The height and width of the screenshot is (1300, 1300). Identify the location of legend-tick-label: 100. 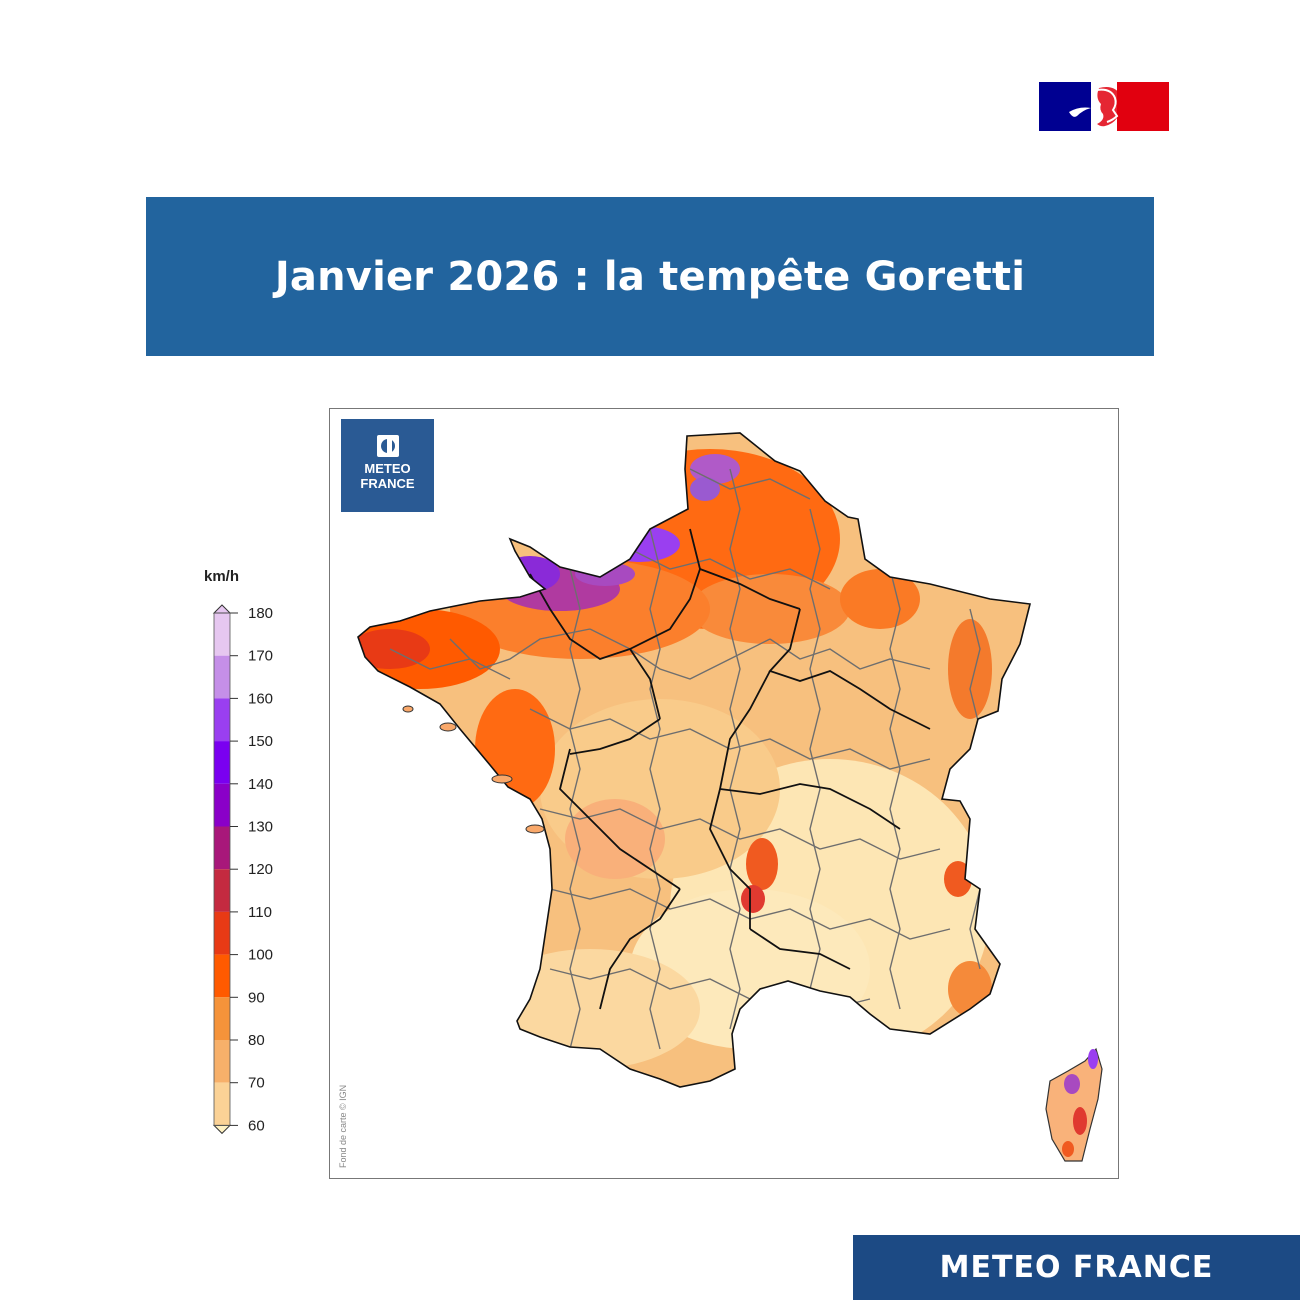
(260, 955).